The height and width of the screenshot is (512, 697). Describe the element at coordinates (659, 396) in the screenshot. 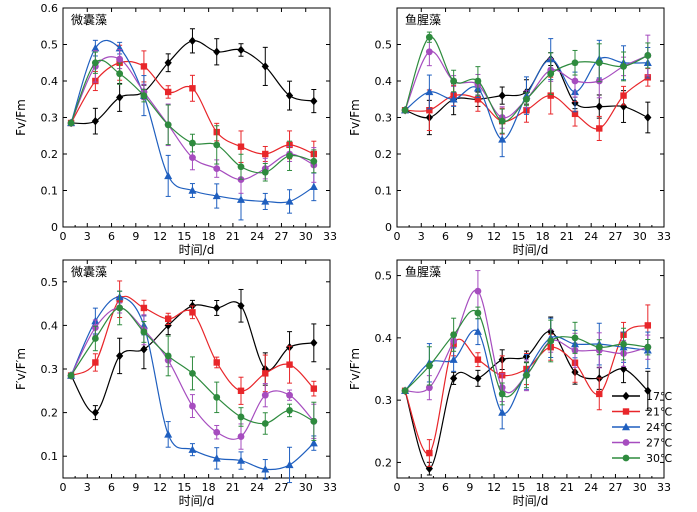

I see `legend-label: 17℃` at that location.